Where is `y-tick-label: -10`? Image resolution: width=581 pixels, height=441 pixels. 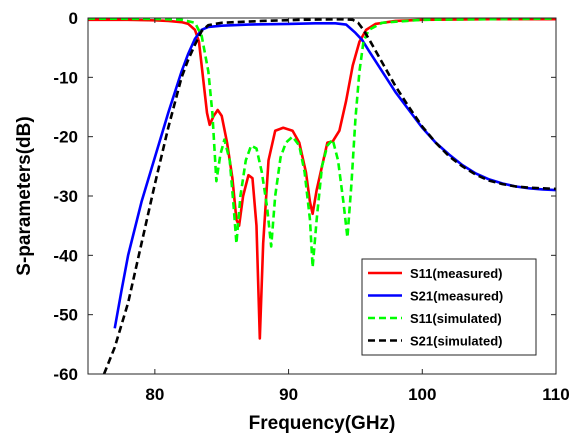
y-tick-label: -10 is located at coordinates (65, 77).